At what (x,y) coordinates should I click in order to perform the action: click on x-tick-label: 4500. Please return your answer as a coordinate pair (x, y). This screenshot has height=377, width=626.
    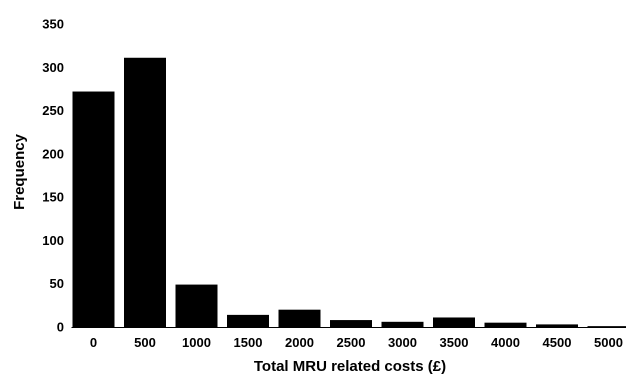
    Looking at the image, I should click on (557, 342).